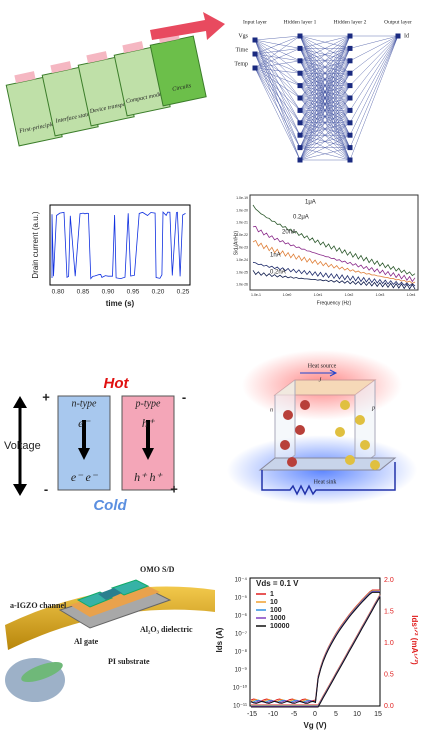  What do you see at coordinates (277, 583) in the screenshot?
I see `condition: Vds = 0.1 V` at bounding box center [277, 583].